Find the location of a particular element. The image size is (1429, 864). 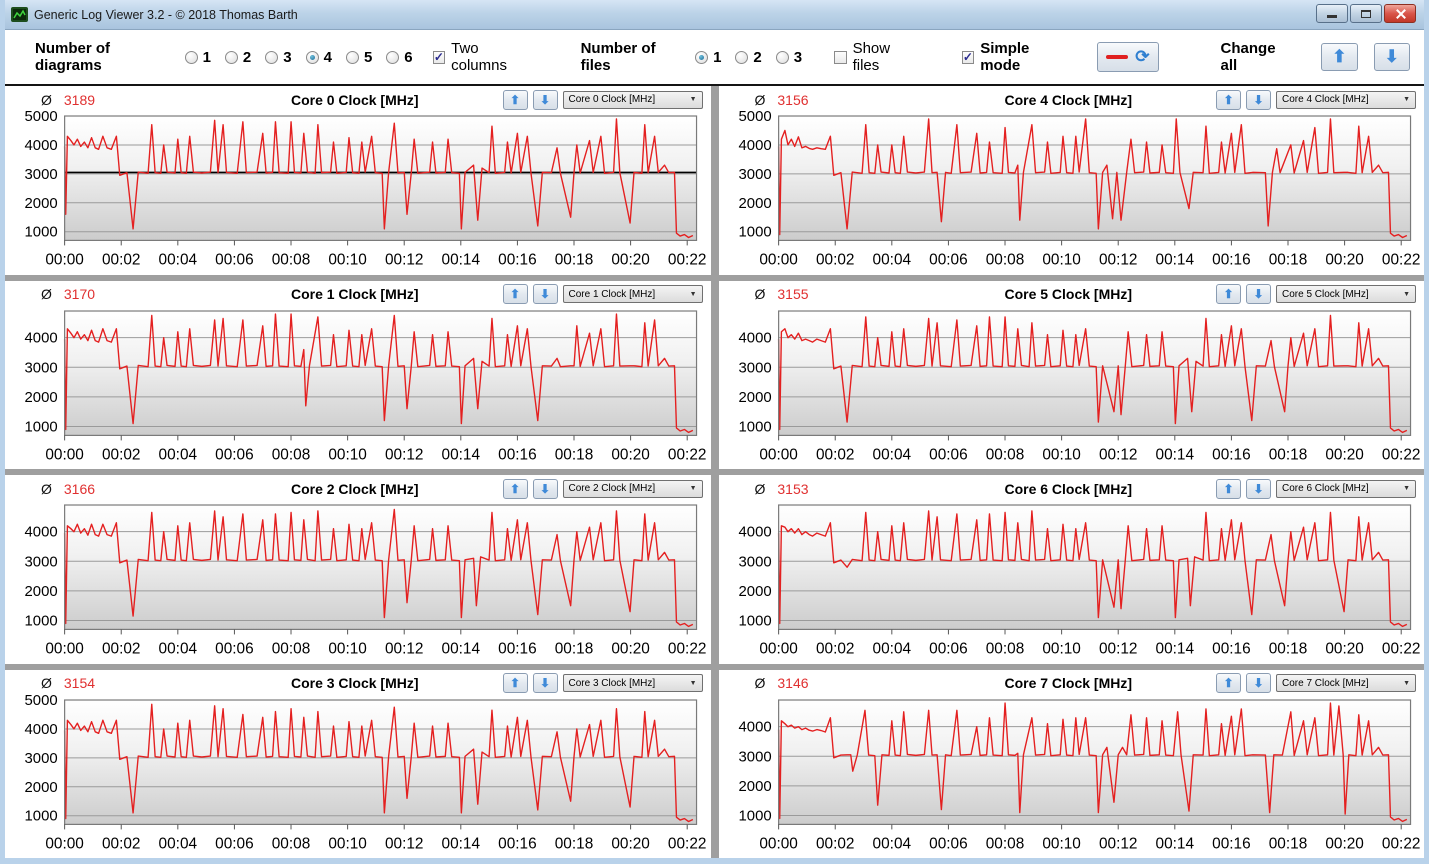

signal-select: Core 1 Clock [MHz] ▼ is located at coordinates (632, 294).